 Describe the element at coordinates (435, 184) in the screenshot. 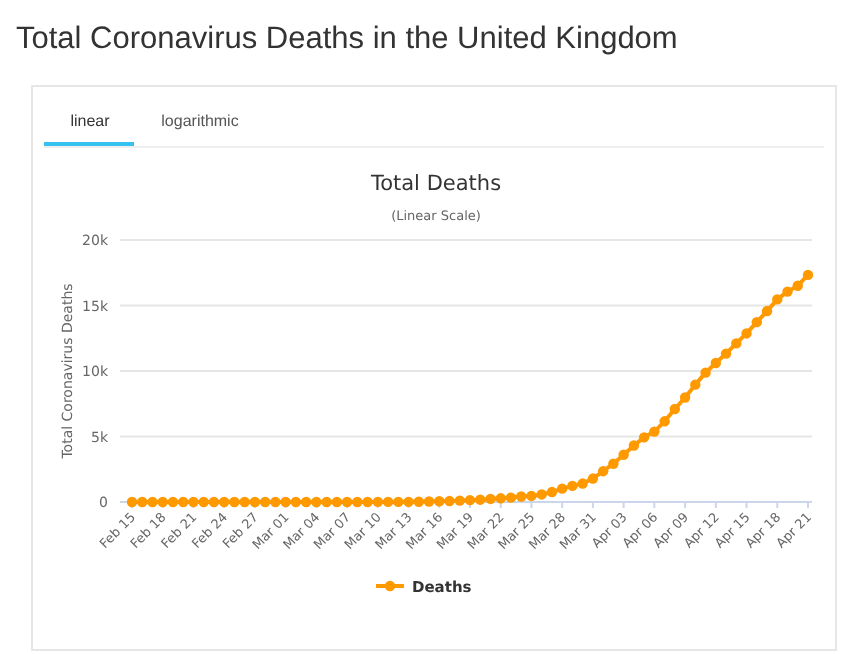

I see `chart-title: Total Deaths` at that location.